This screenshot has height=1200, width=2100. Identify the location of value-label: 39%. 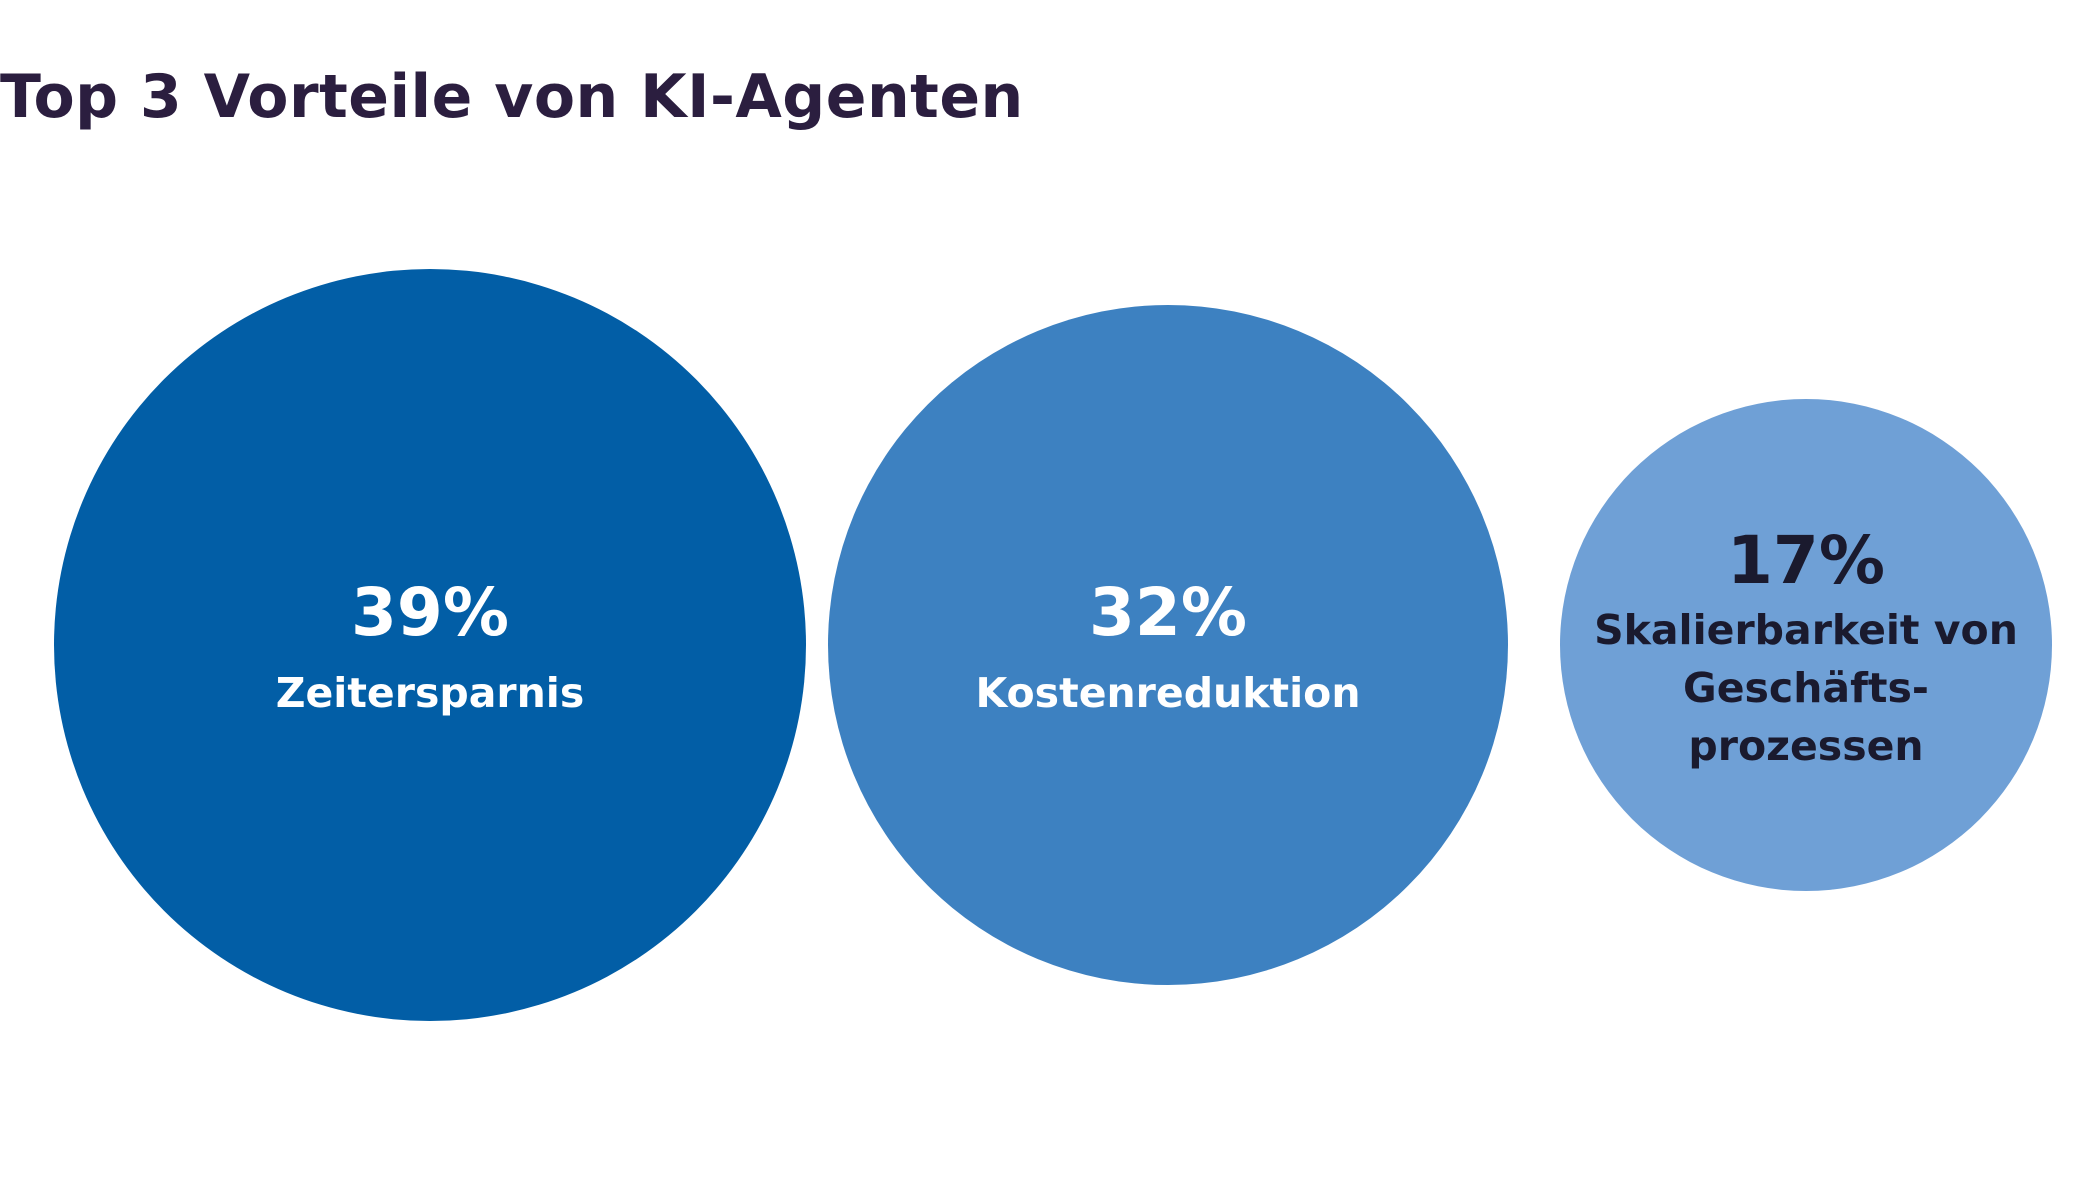
(430, 612).